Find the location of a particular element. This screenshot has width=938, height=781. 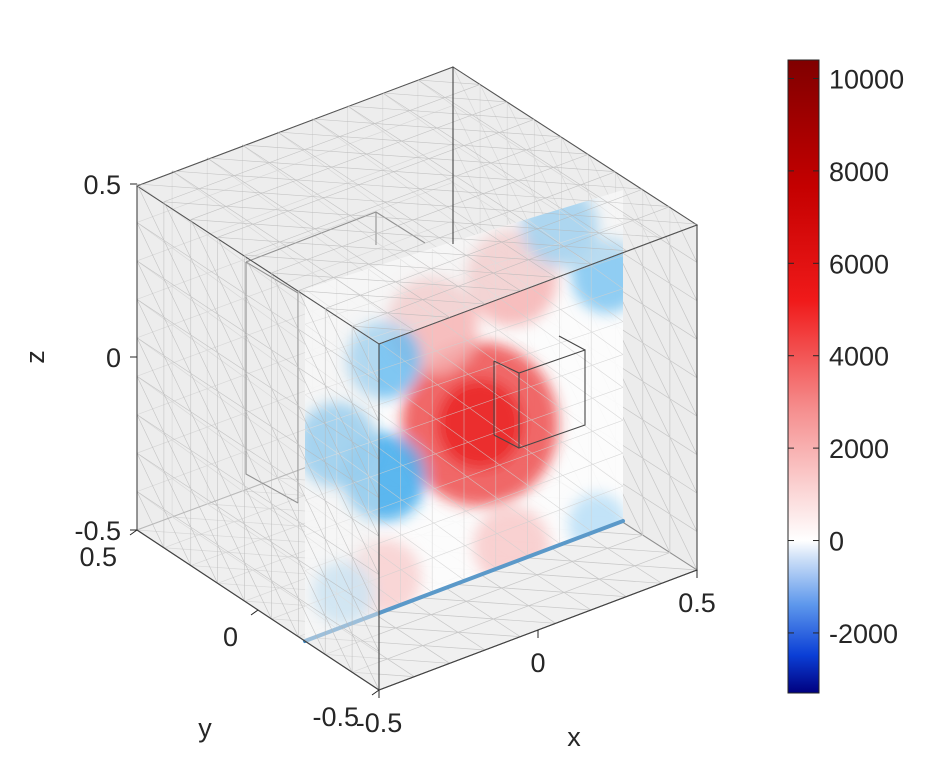

colorbar-tick-label: 2000 is located at coordinates (859, 449).